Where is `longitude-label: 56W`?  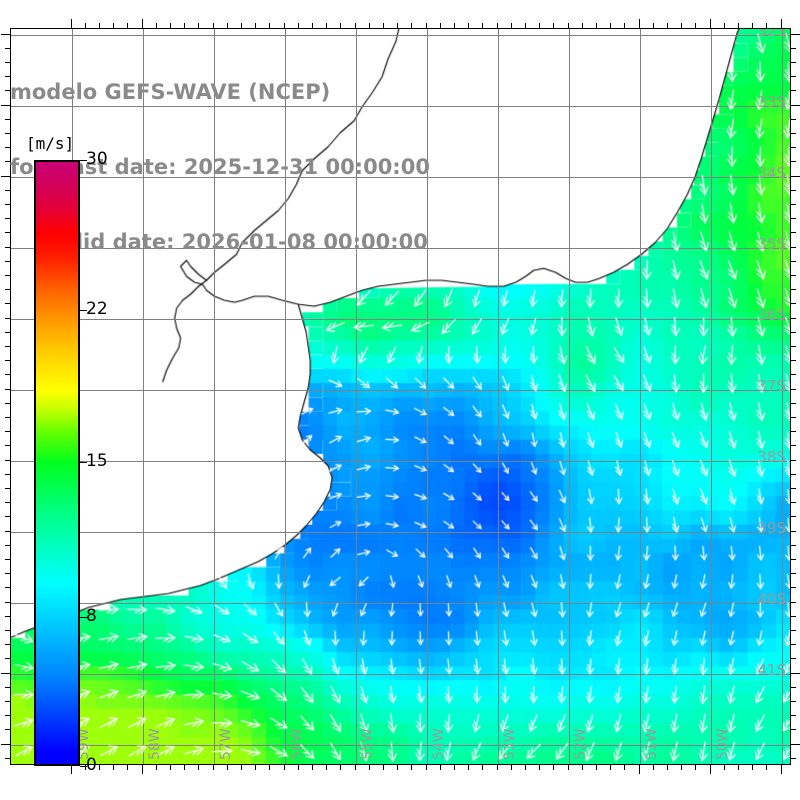 longitude-label: 56W is located at coordinates (296, 744).